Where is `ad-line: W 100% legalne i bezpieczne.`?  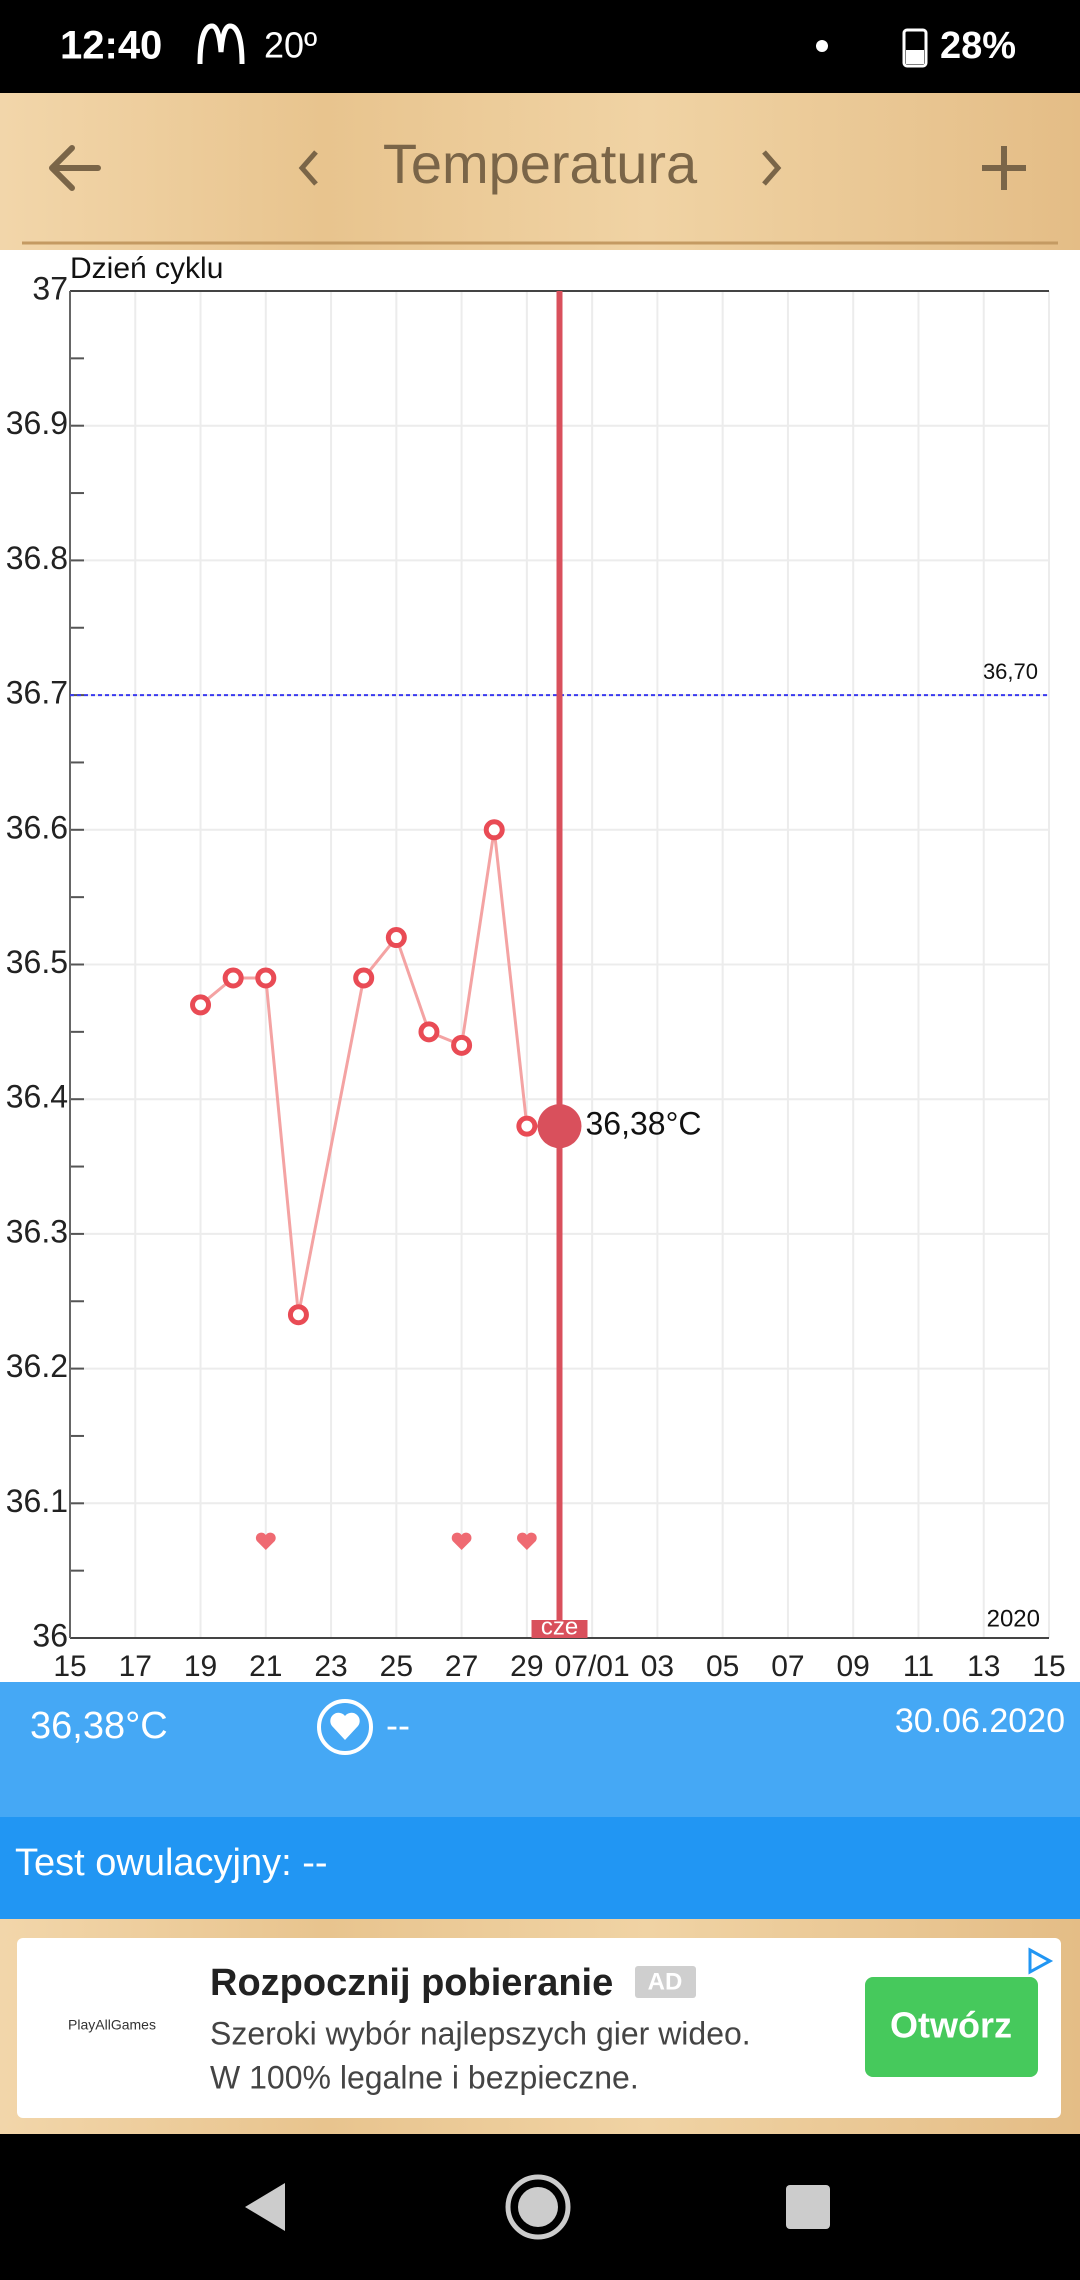 ad-line: W 100% legalne i bezpieczne. is located at coordinates (424, 2077).